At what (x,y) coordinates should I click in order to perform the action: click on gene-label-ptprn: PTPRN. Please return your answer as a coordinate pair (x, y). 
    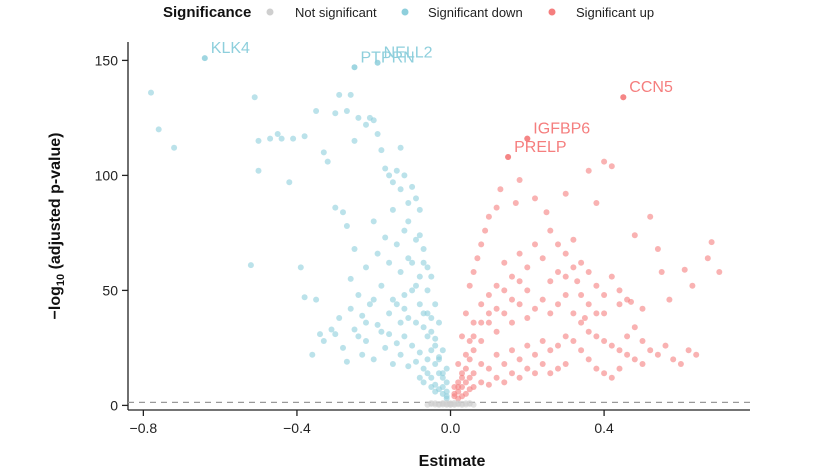
    Looking at the image, I should click on (388, 57).